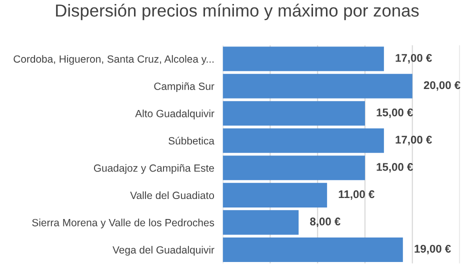  I want to click on y-tick-label: Súbbetica, so click(191, 140).